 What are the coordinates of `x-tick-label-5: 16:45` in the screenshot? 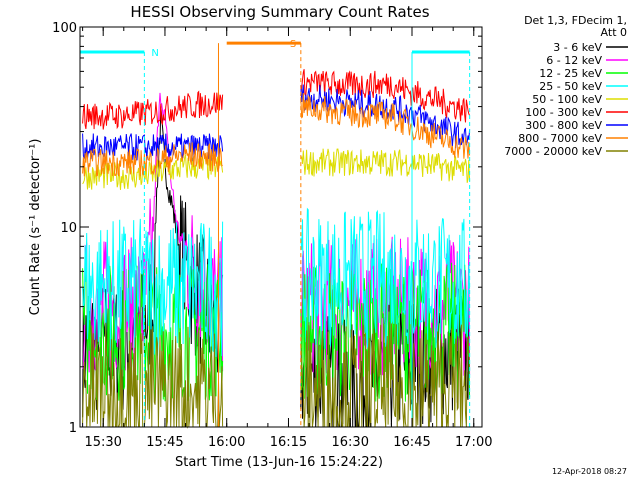 It's located at (411, 442).